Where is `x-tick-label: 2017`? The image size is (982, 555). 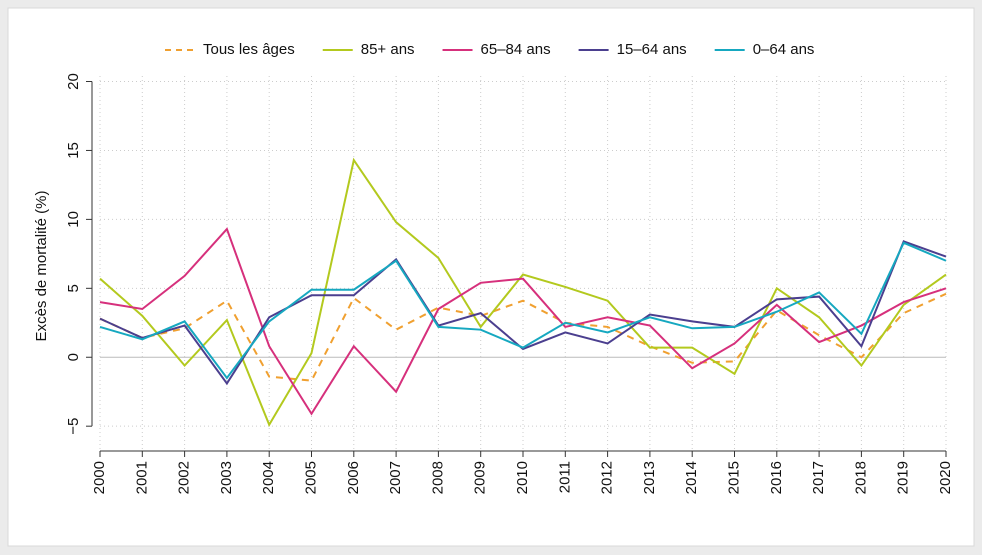 x-tick-label: 2017 is located at coordinates (818, 477).